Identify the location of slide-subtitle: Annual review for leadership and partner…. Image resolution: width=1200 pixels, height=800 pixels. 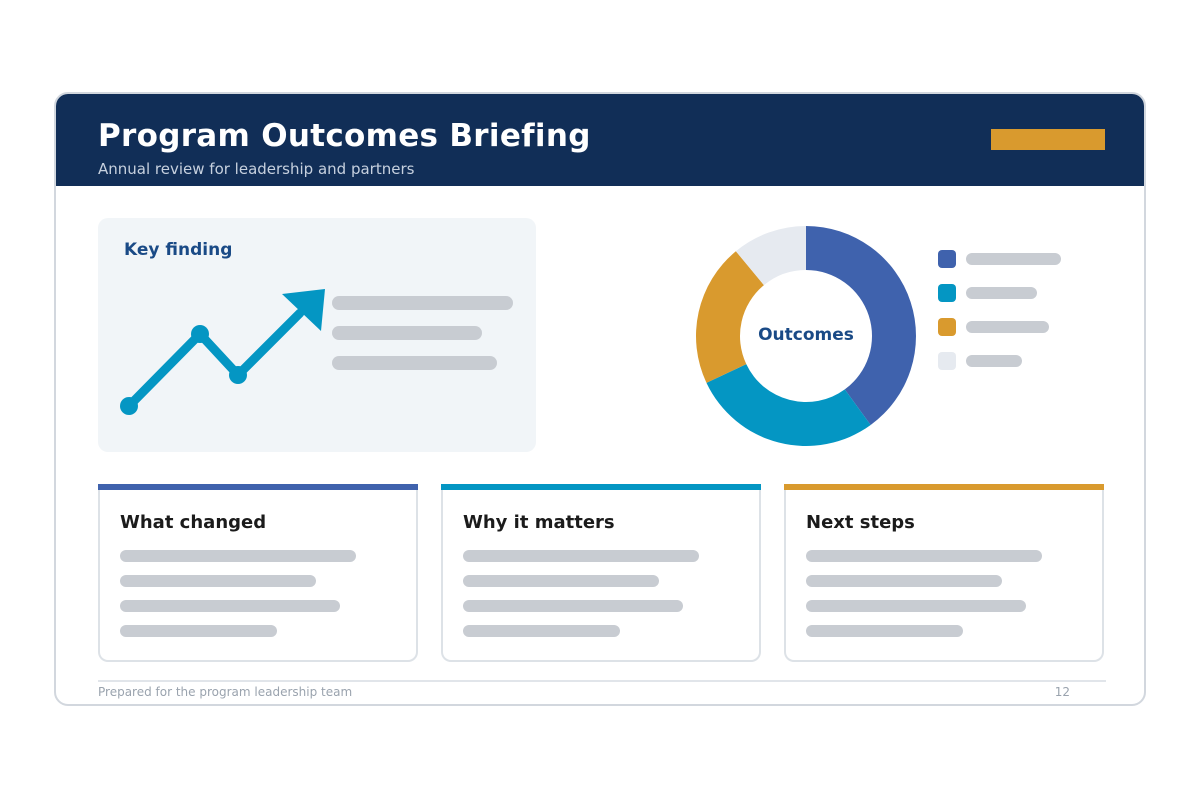
(256, 169).